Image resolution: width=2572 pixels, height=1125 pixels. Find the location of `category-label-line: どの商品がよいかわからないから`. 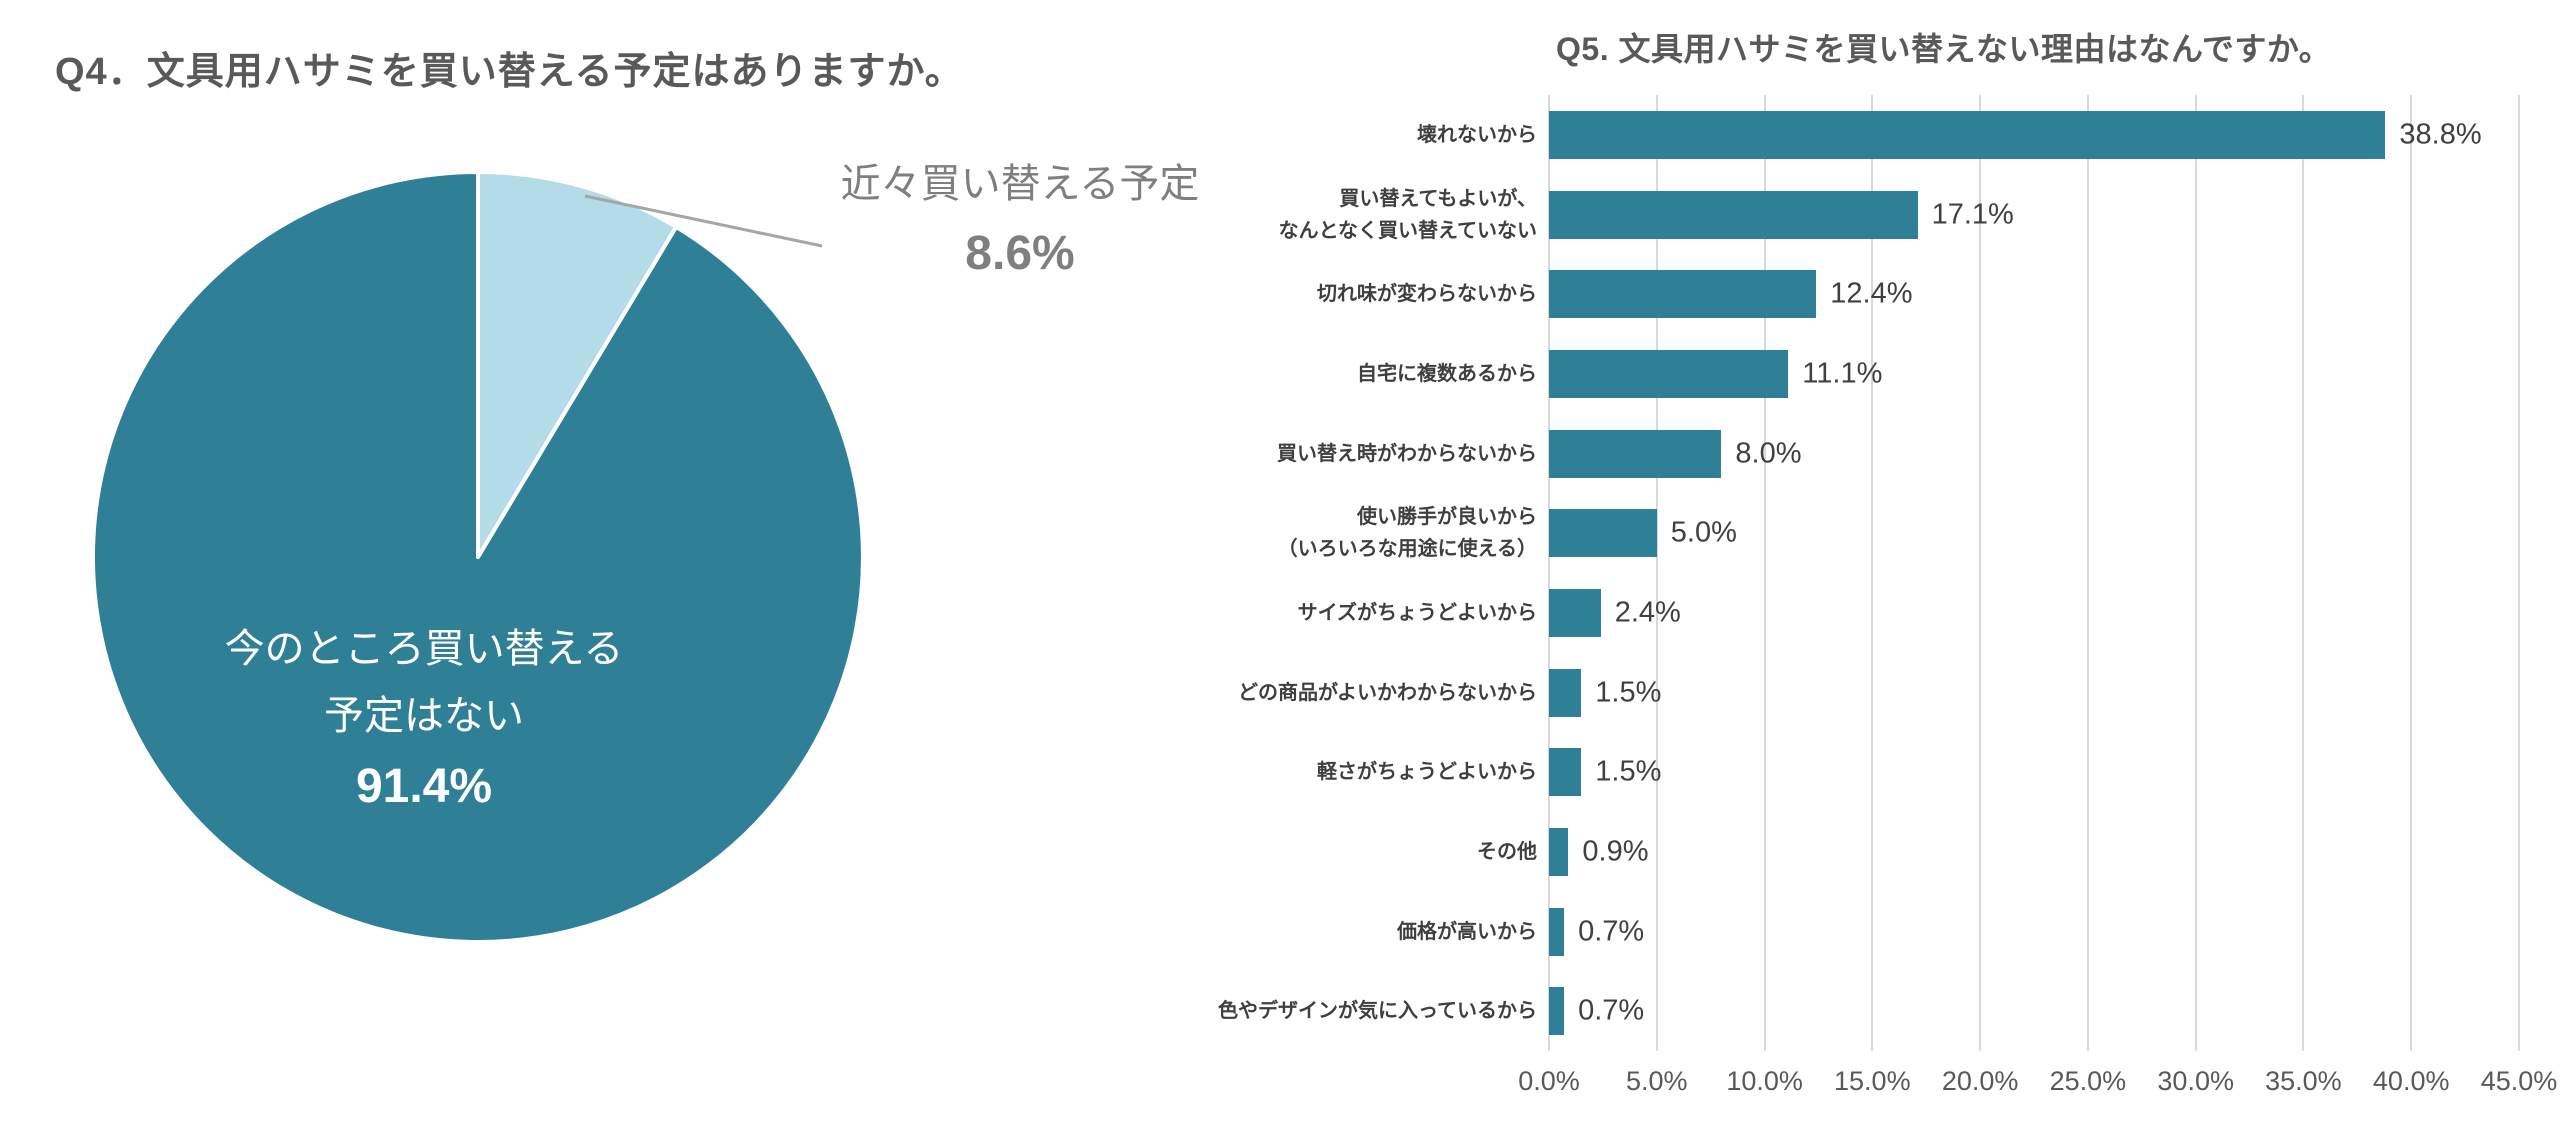

category-label-line: どの商品がよいかわからないから is located at coordinates (1387, 692).